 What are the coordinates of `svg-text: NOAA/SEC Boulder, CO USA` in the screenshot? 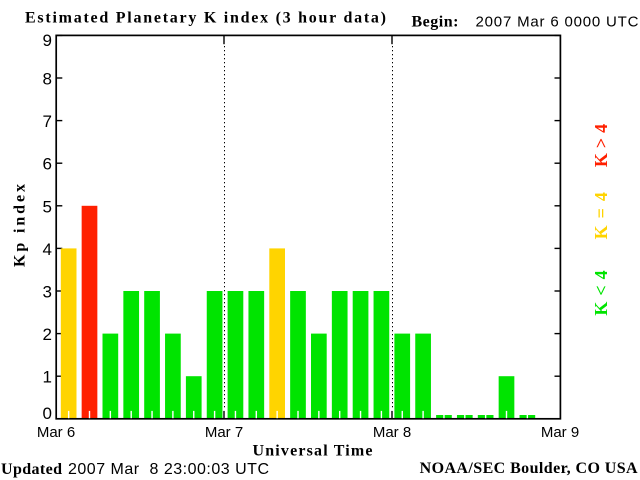 It's located at (529, 468).